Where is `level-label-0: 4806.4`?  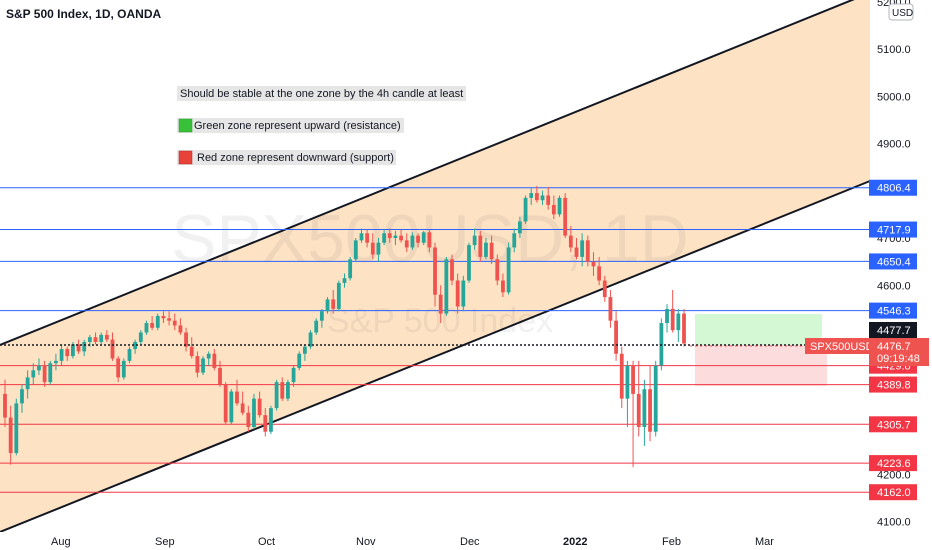
level-label-0: 4806.4 is located at coordinates (894, 189).